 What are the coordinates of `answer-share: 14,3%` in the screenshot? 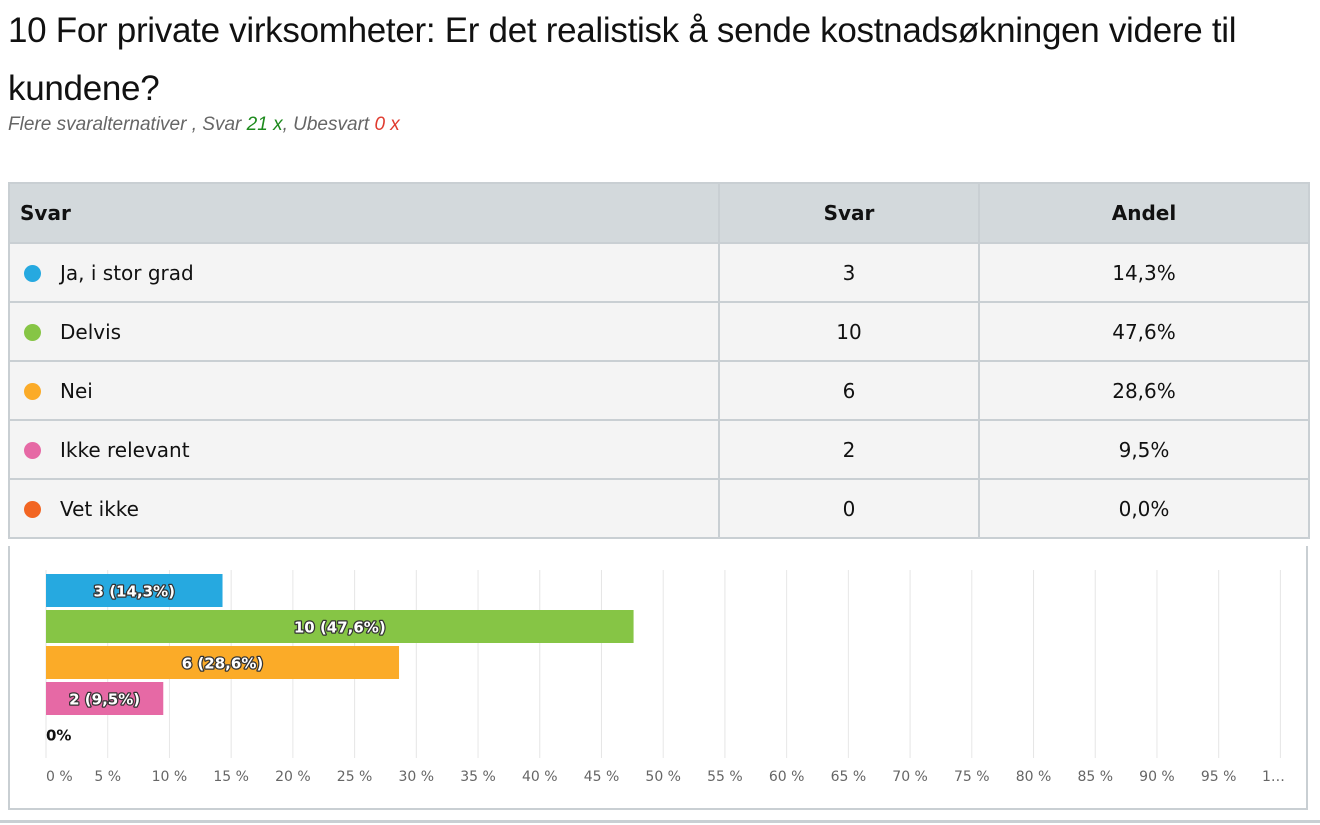 It's located at (1144, 272).